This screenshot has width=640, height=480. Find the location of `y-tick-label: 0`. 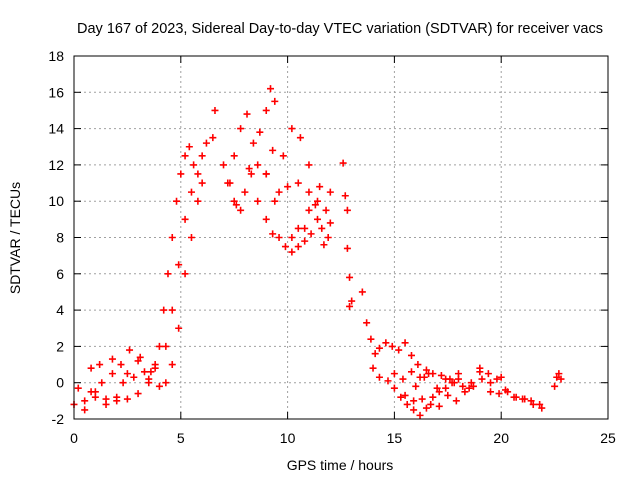

y-tick-label: 0 is located at coordinates (60, 383).